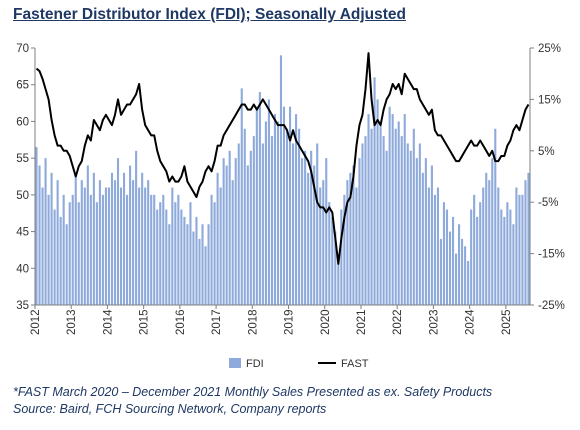  What do you see at coordinates (471, 322) in the screenshot?
I see `x-tick-label: 2024` at bounding box center [471, 322].